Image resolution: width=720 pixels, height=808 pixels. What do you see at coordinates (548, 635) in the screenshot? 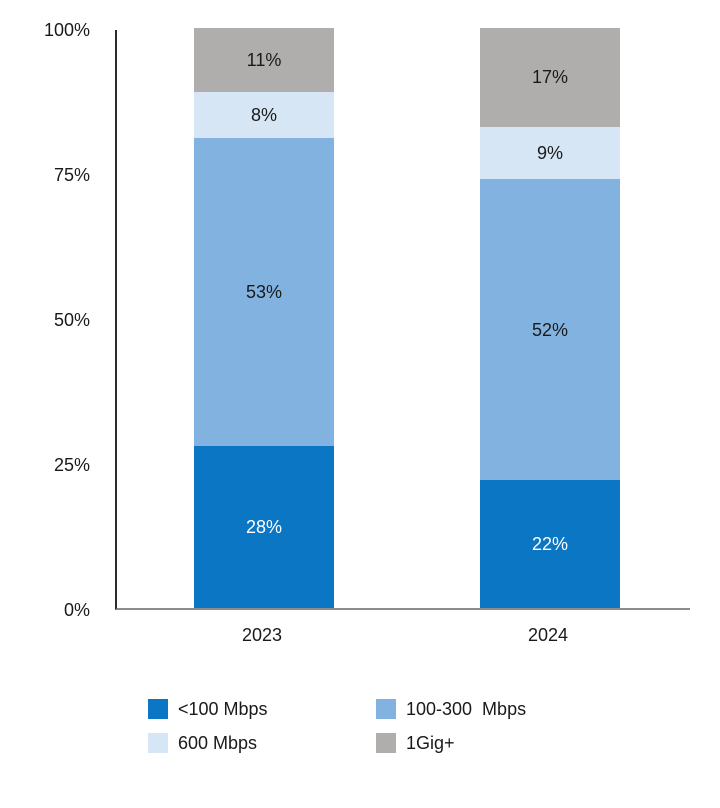
I see `x-tick-label: 2024` at bounding box center [548, 635].